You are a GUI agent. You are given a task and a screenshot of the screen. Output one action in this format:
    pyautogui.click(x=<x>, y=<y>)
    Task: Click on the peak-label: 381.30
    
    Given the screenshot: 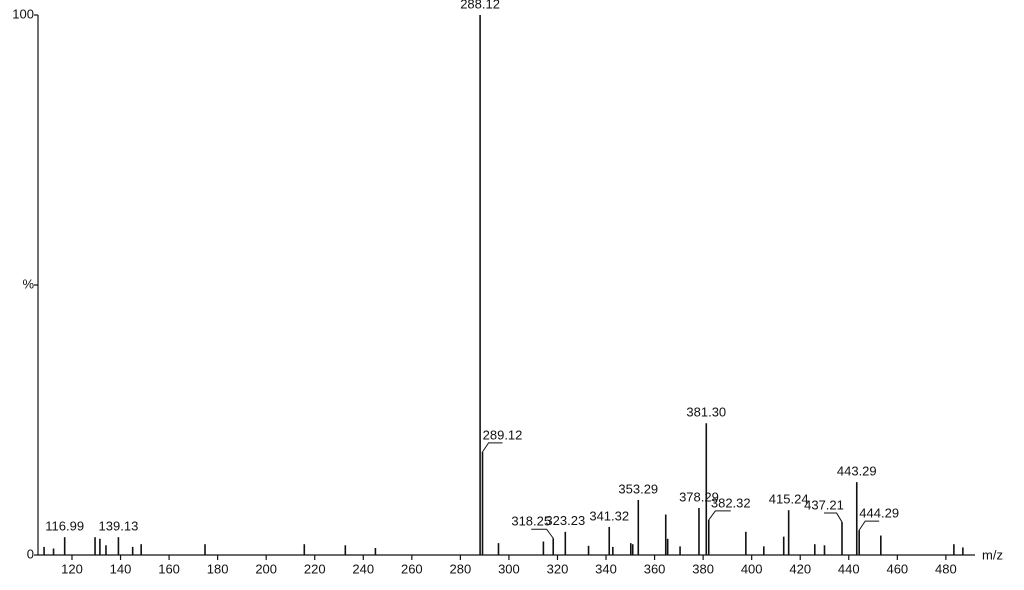 What is the action you would take?
    pyautogui.click(x=706, y=412)
    